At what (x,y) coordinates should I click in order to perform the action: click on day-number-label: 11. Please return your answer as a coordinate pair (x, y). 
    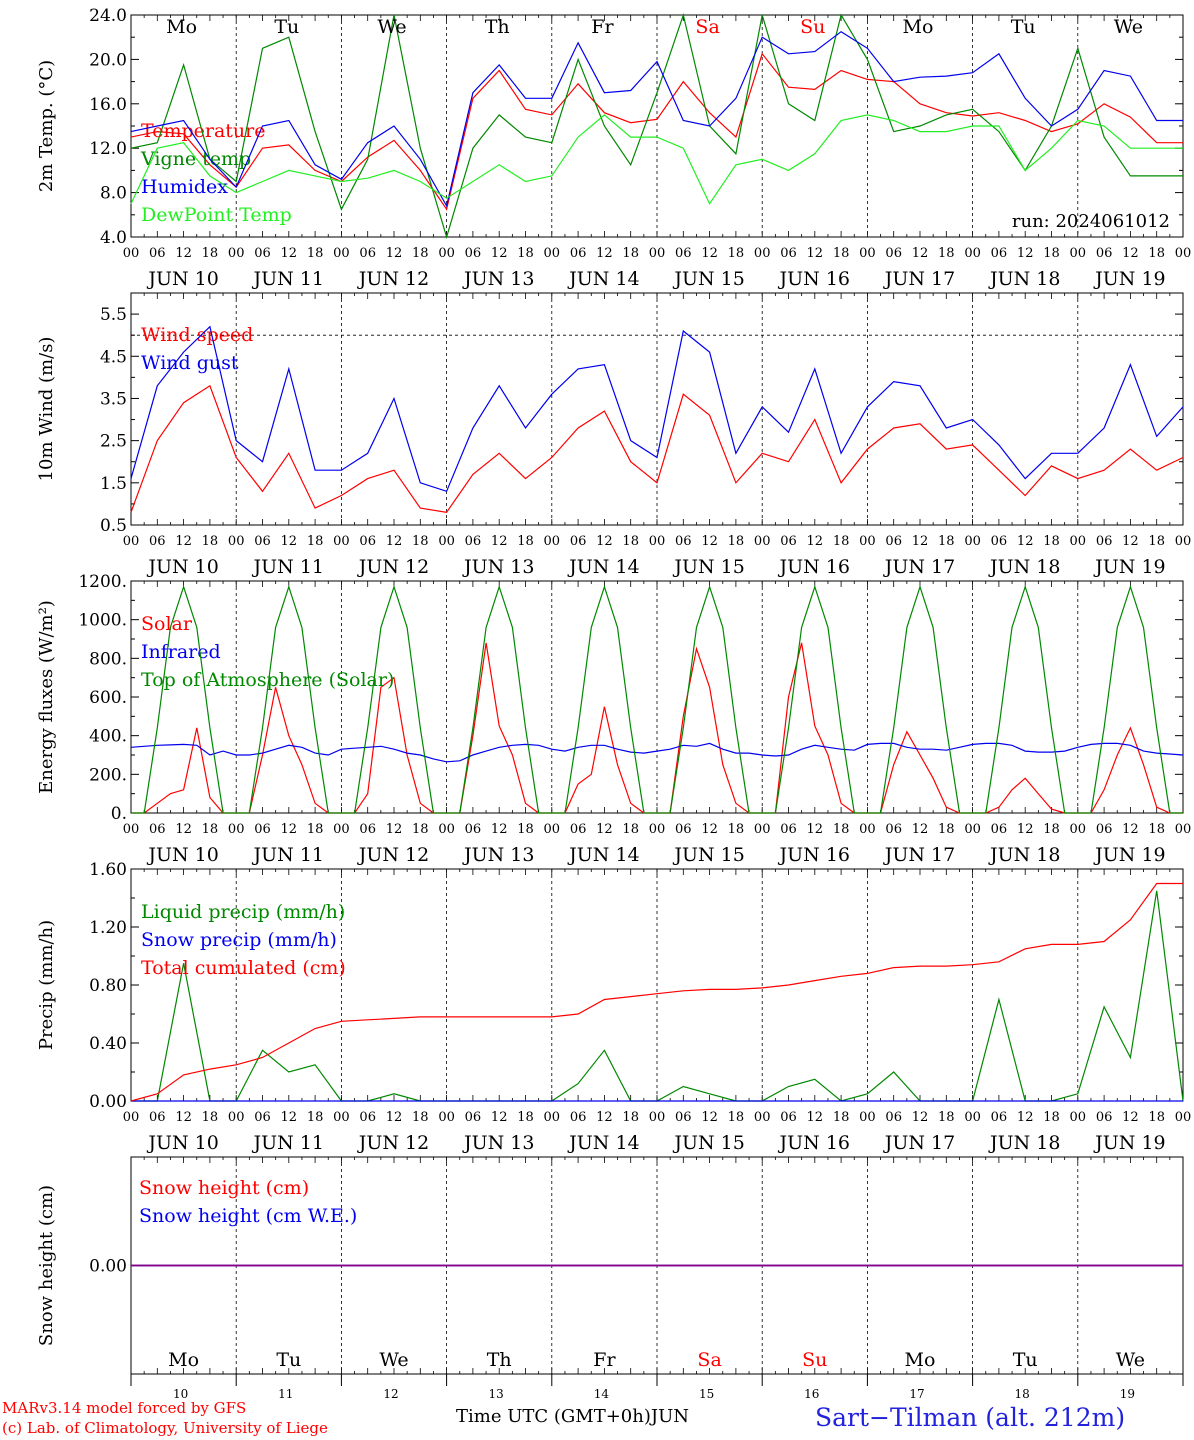
    Looking at the image, I should click on (285, 1394).